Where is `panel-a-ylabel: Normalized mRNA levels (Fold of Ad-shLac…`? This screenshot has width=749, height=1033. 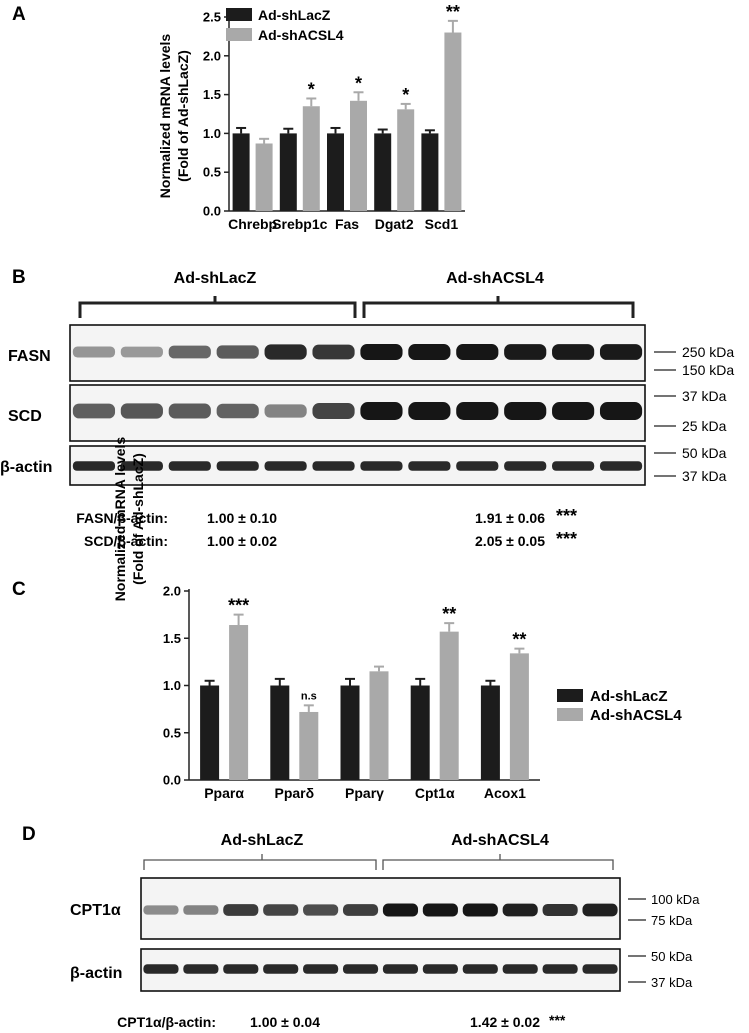 panel-a-ylabel: Normalized mRNA levels (Fold of Ad-shLac… is located at coordinates (174, 116).